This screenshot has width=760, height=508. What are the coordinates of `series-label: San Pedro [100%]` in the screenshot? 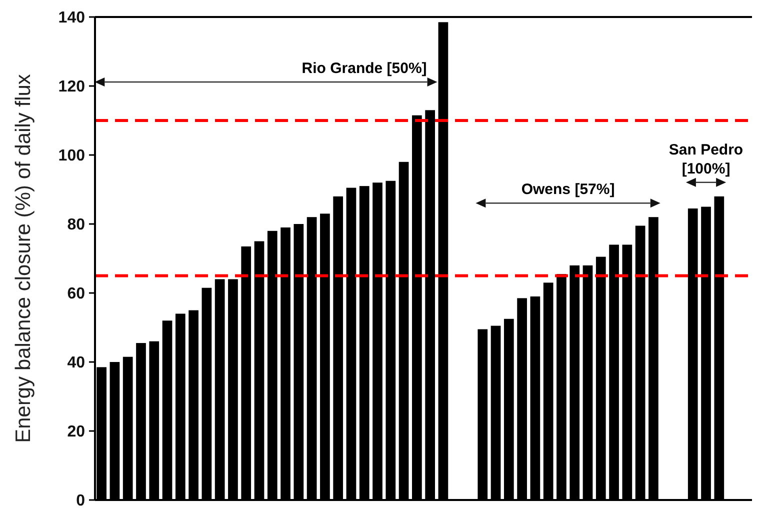 It's located at (706, 159).